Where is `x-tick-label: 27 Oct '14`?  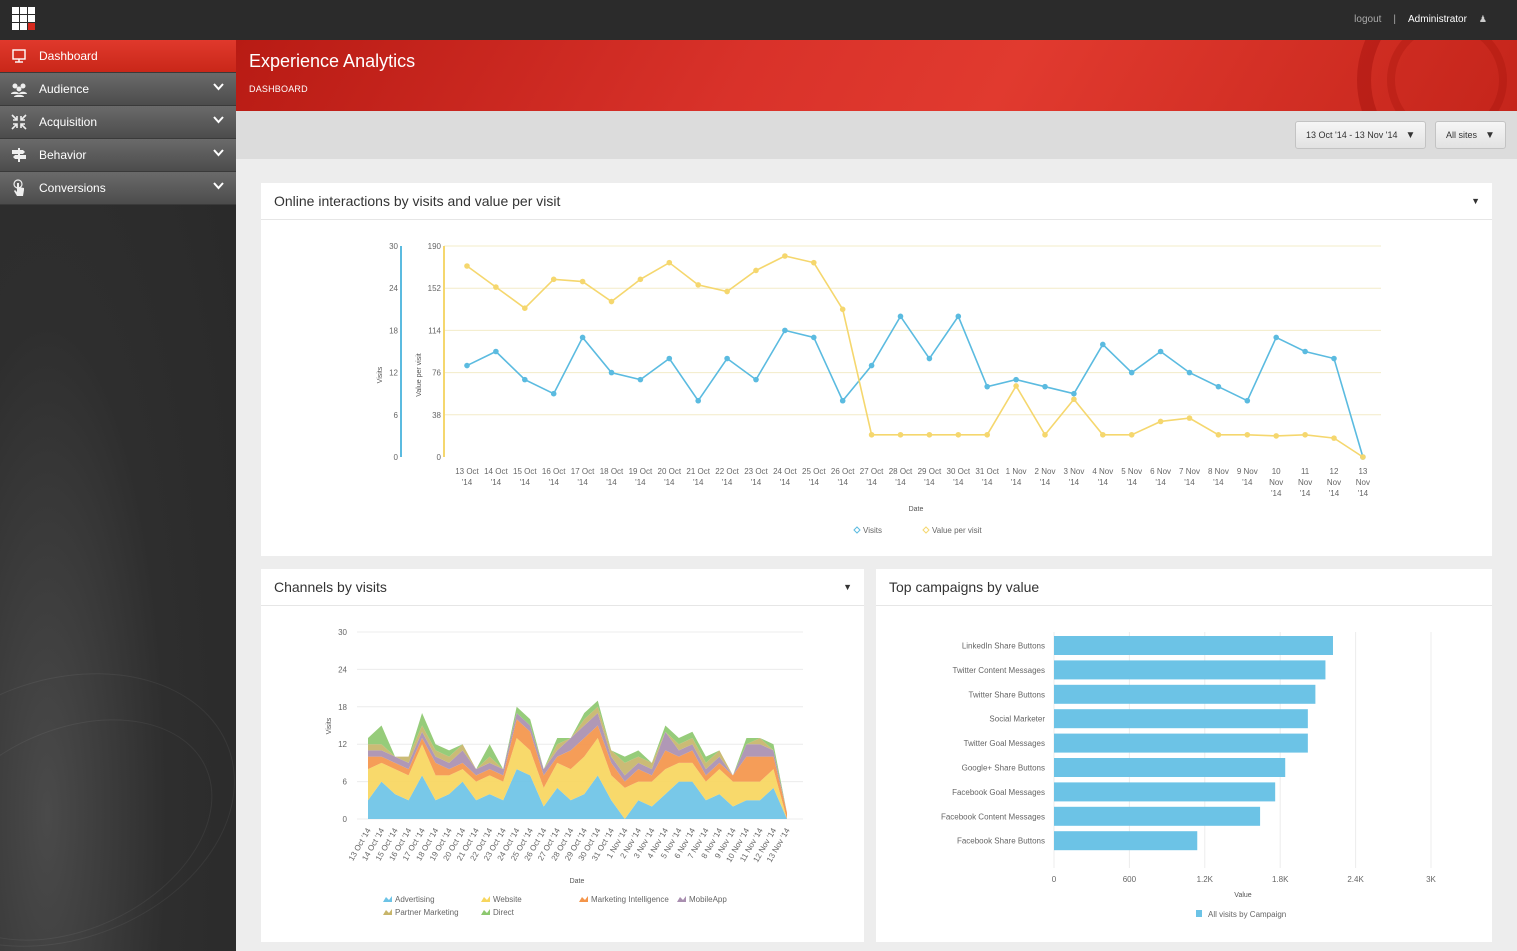
x-tick-label: 27 Oct '14 is located at coordinates (872, 477).